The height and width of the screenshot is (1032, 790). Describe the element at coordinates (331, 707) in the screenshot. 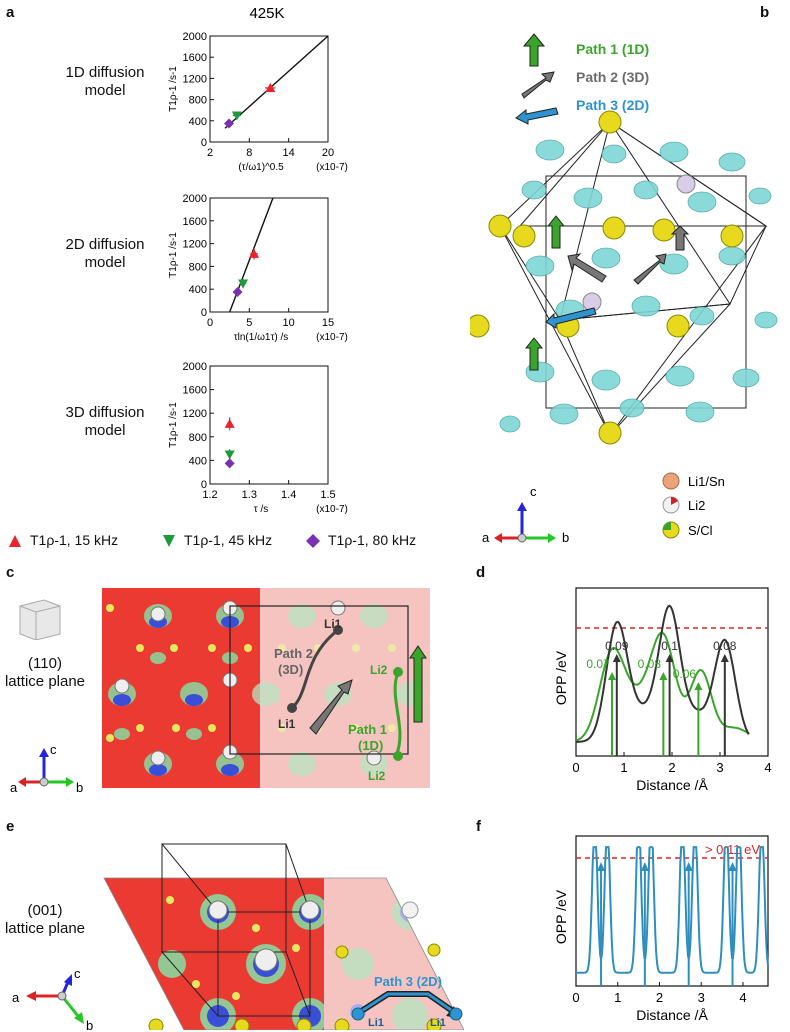

I see `path2-arrow` at that location.